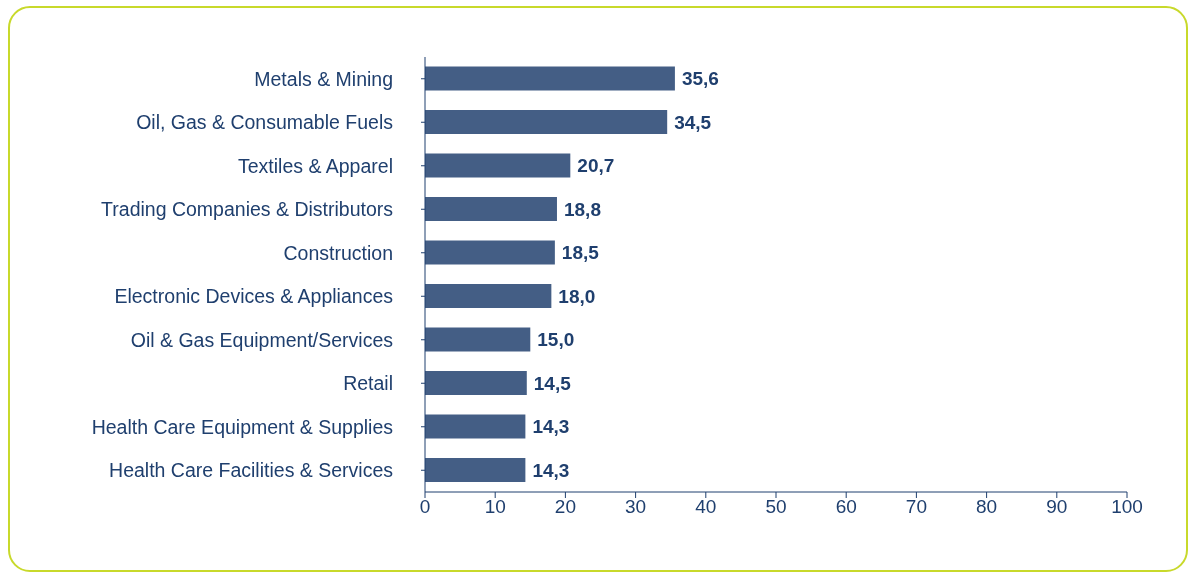 The height and width of the screenshot is (575, 1199). What do you see at coordinates (636, 507) in the screenshot?
I see `x-tick-label: 30` at bounding box center [636, 507].